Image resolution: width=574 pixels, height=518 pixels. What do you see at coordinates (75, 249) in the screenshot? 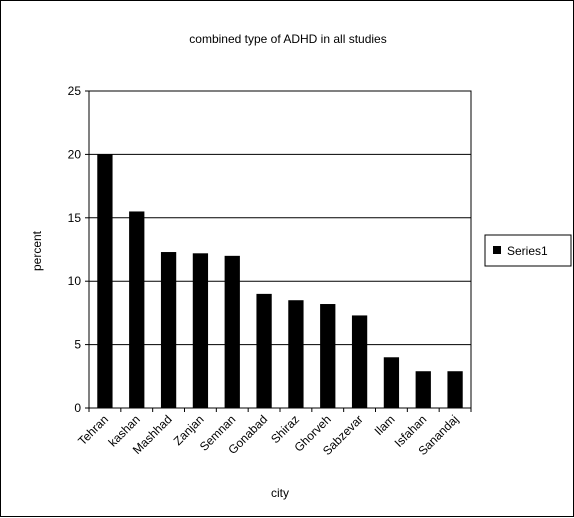
I see `y-tick-labels: 0 5 10 15 20 25` at bounding box center [75, 249].